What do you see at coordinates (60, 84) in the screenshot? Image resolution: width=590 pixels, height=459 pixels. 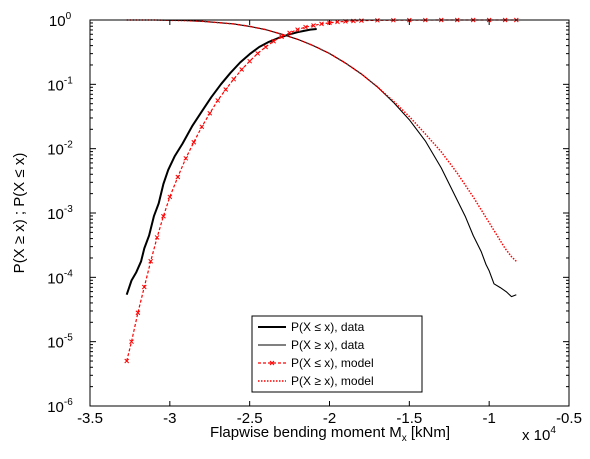 I see `y-tick-label: 10⁻¹` at bounding box center [60, 84].